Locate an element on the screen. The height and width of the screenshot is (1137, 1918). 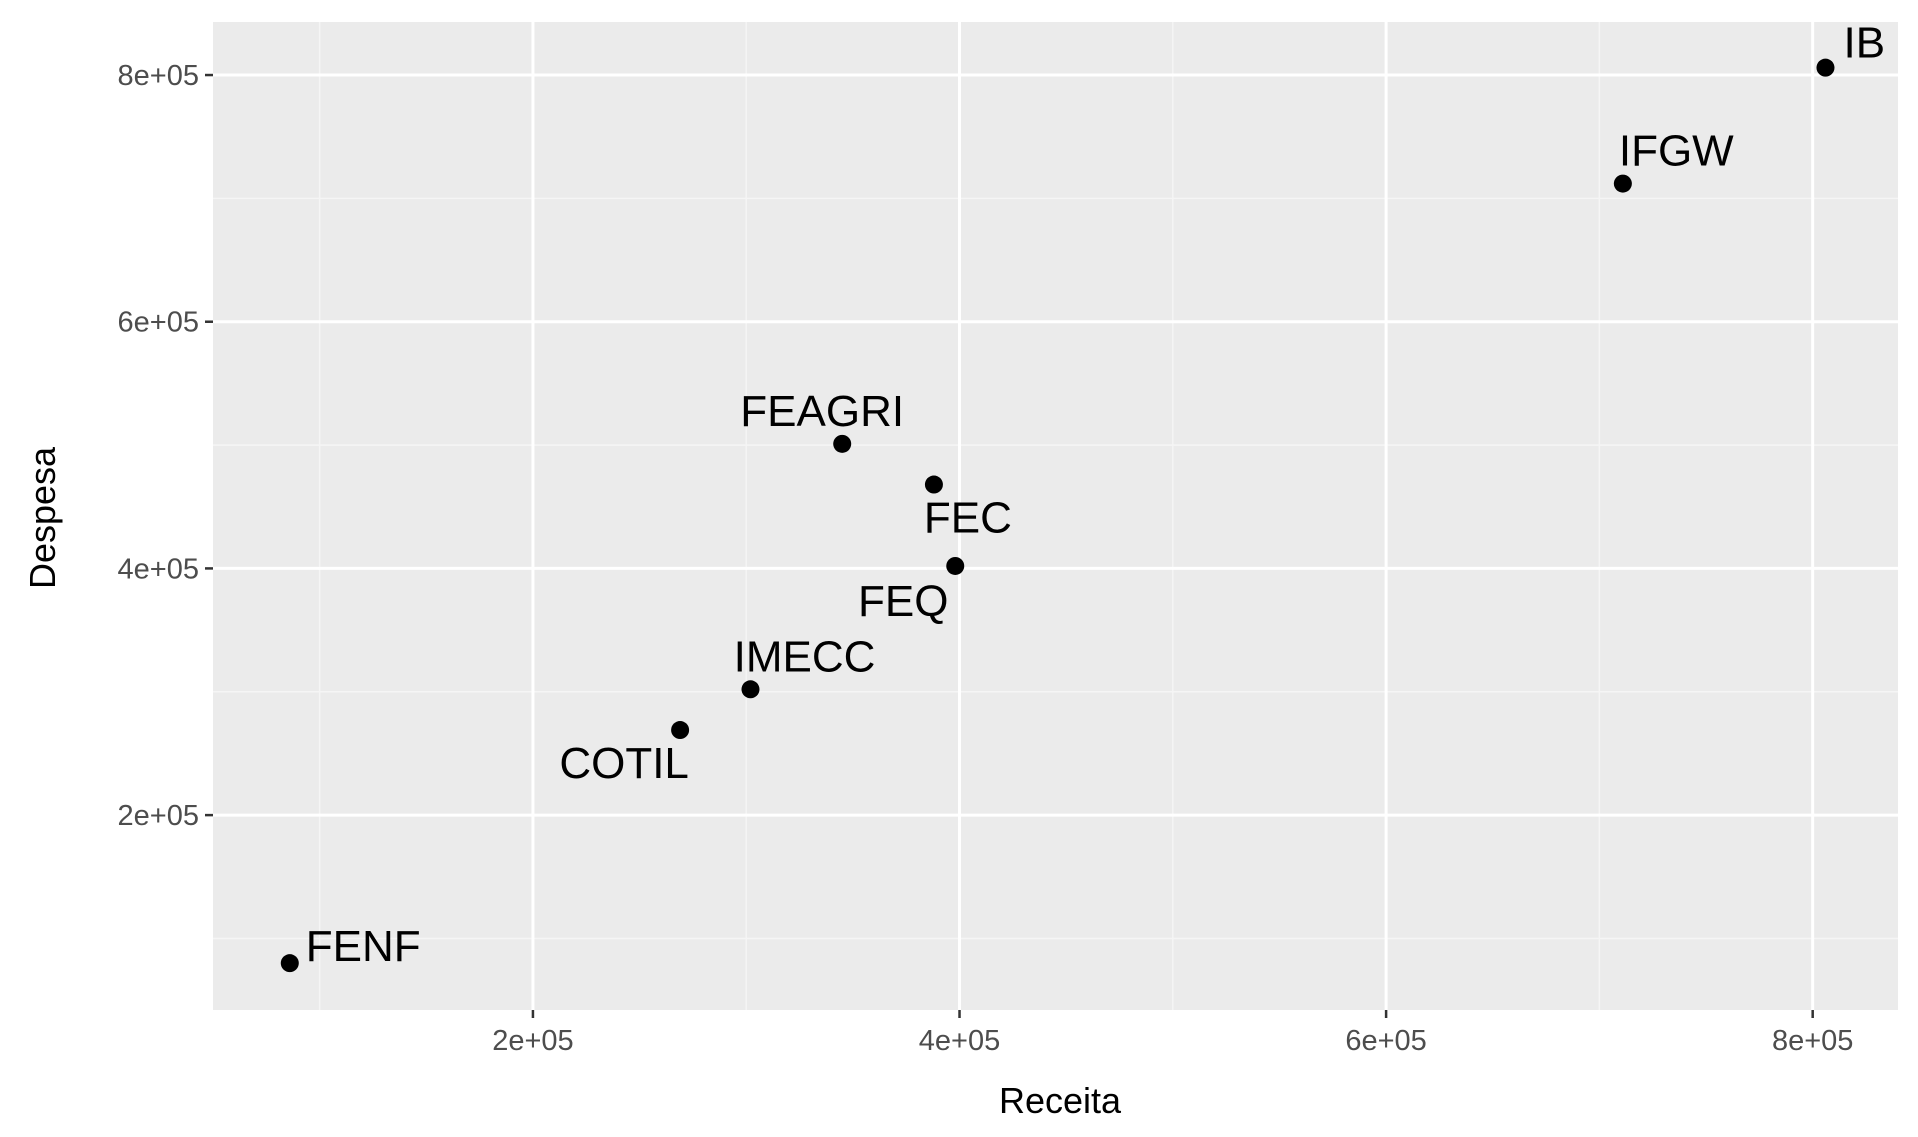
point-label-fec: FEC is located at coordinates (968, 518).